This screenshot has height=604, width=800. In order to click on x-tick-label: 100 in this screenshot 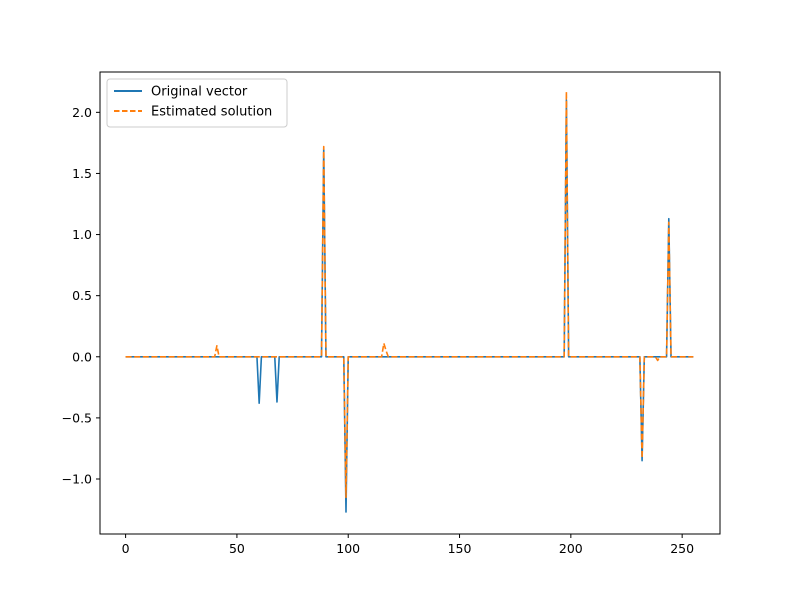, I will do `click(348, 548)`.